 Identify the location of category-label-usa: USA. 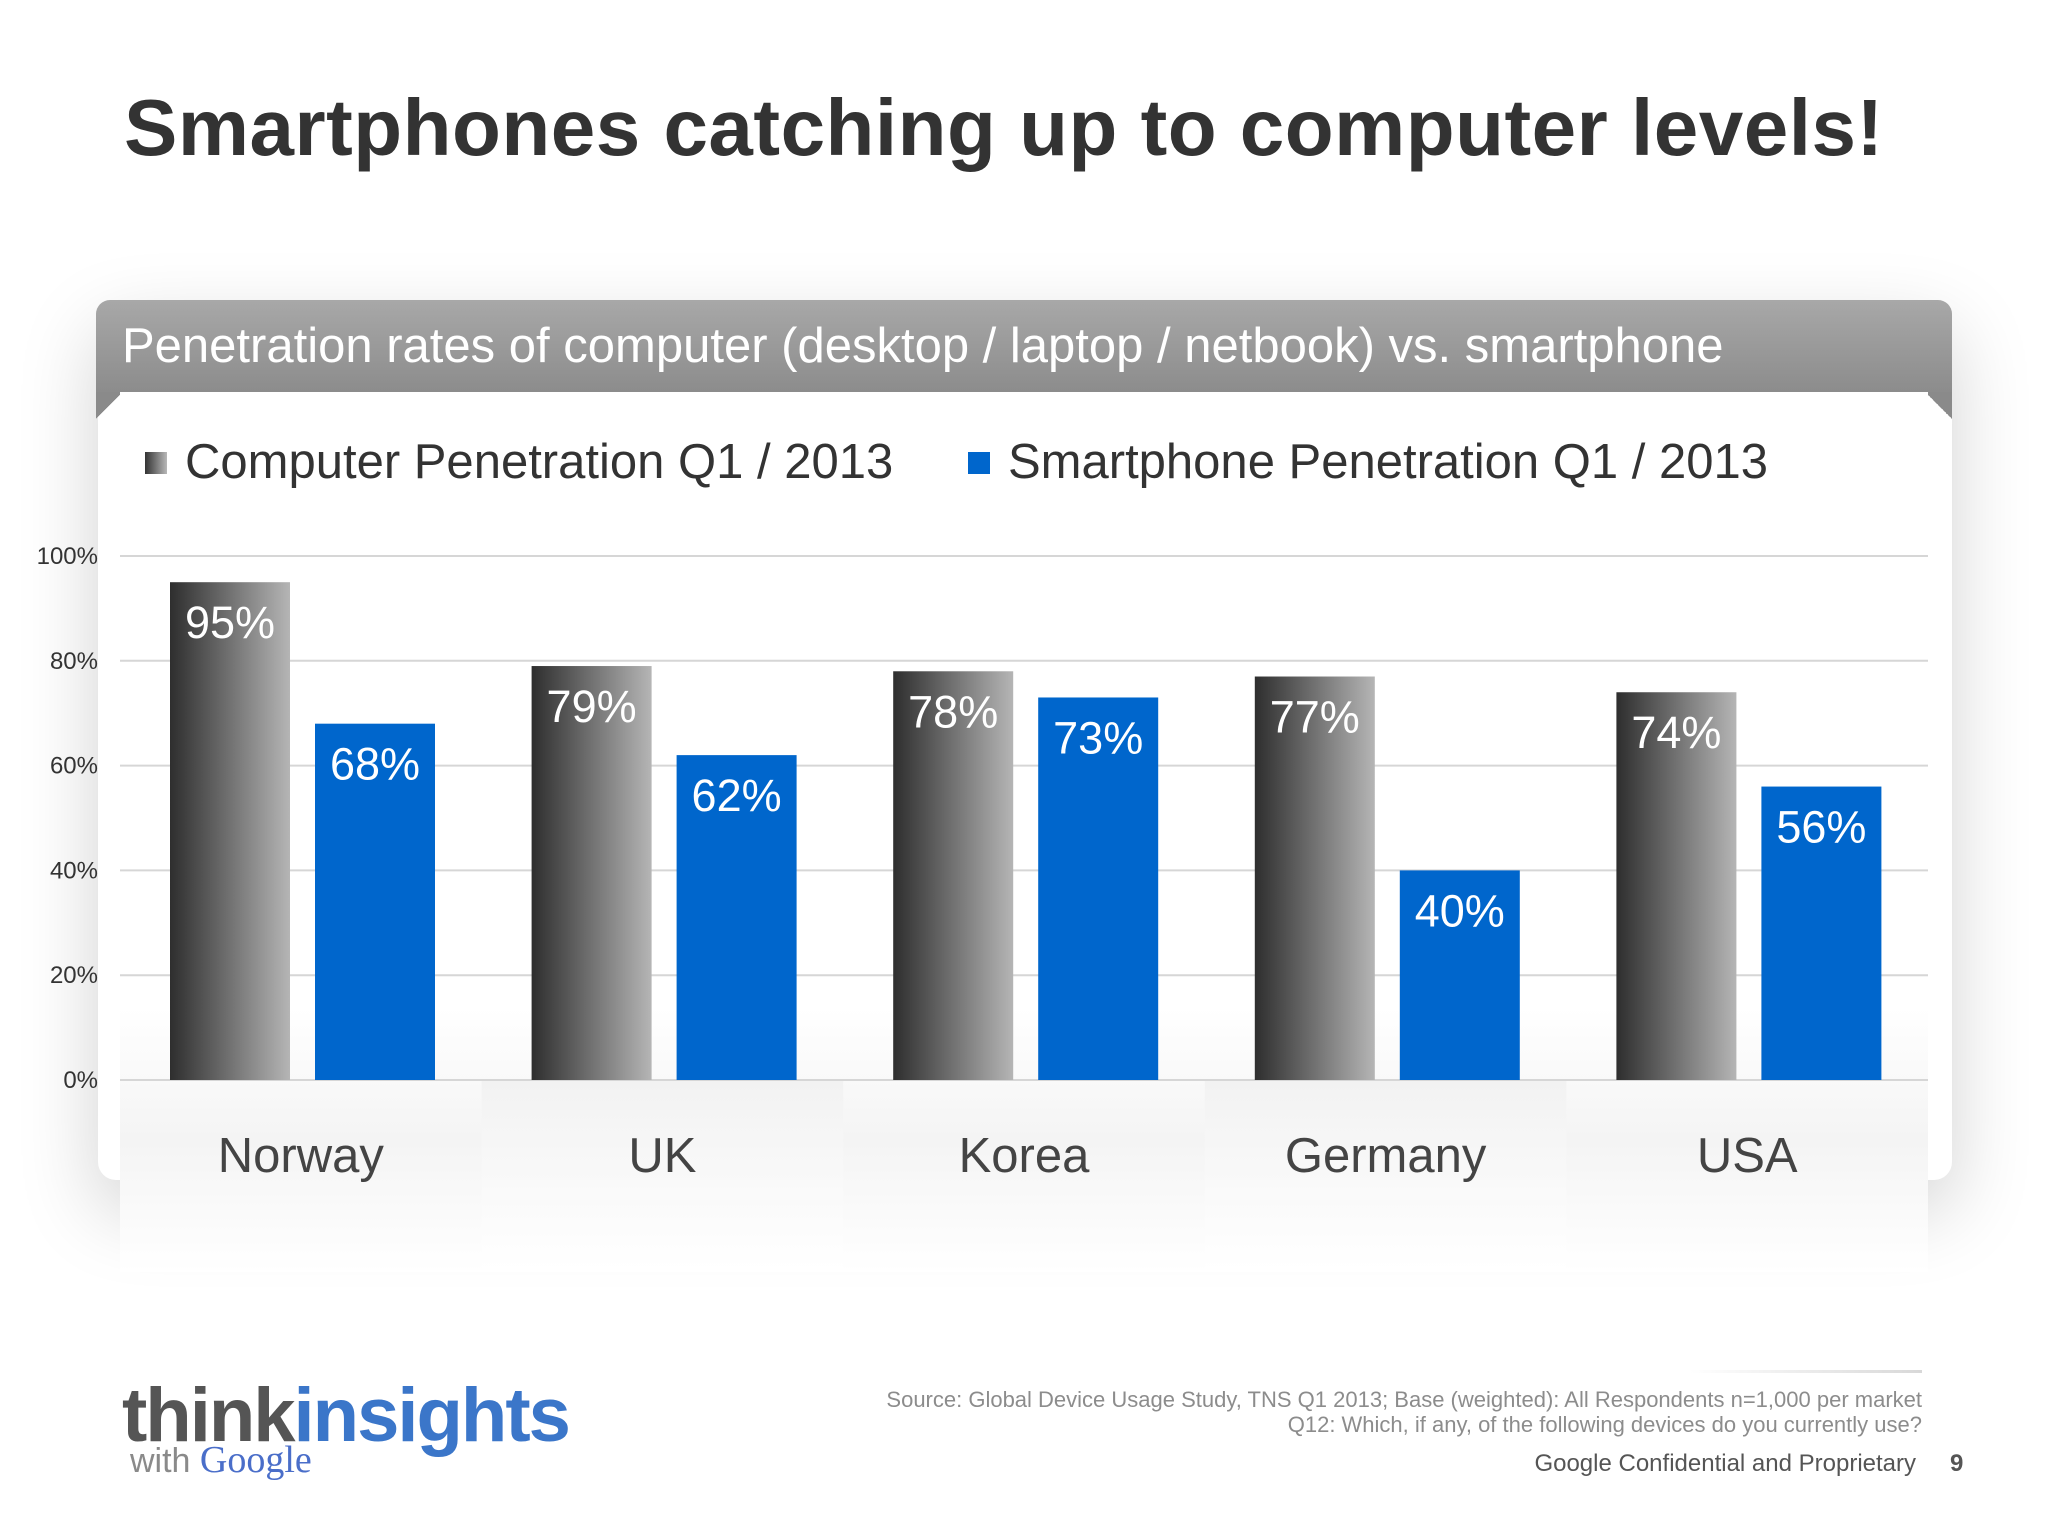
(1747, 1156).